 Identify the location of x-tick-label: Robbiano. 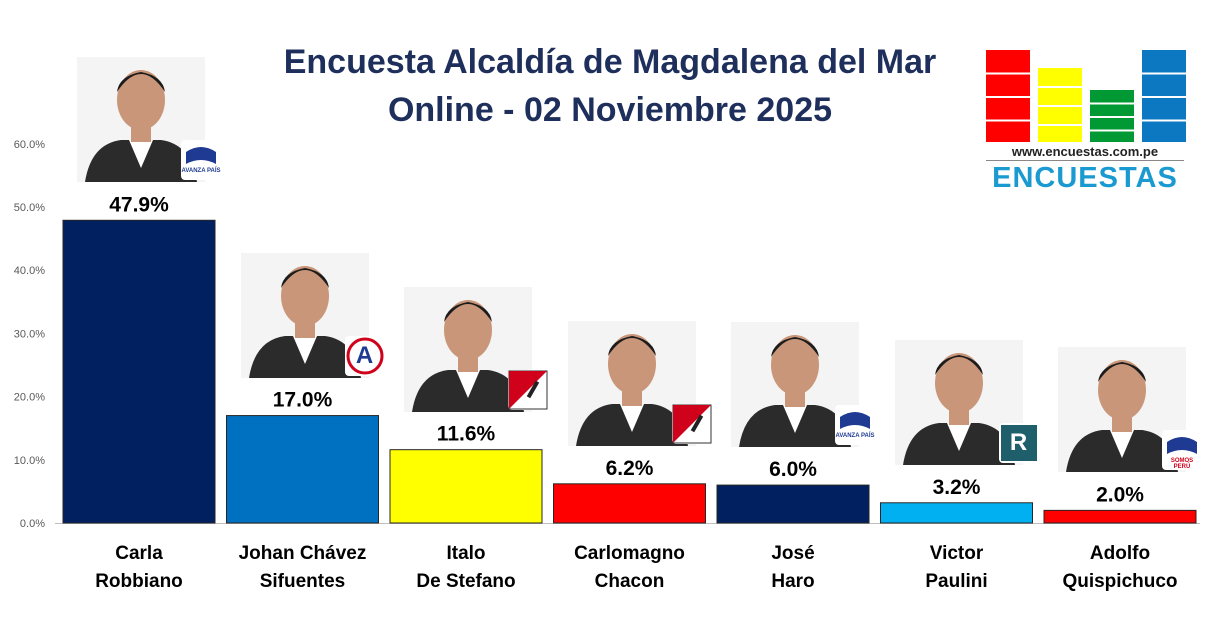
(139, 581).